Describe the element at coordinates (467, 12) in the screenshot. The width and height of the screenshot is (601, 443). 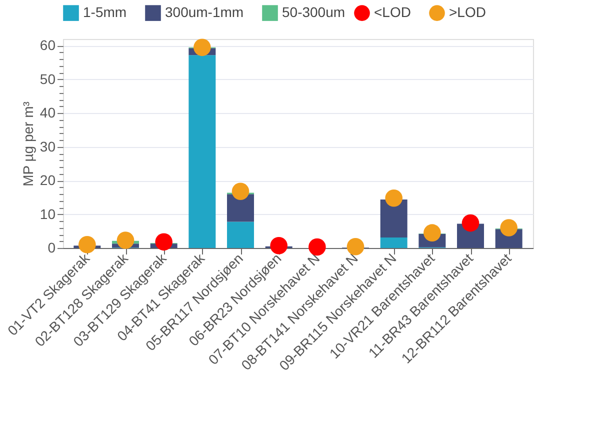
I see `legend-label: >LOD` at that location.